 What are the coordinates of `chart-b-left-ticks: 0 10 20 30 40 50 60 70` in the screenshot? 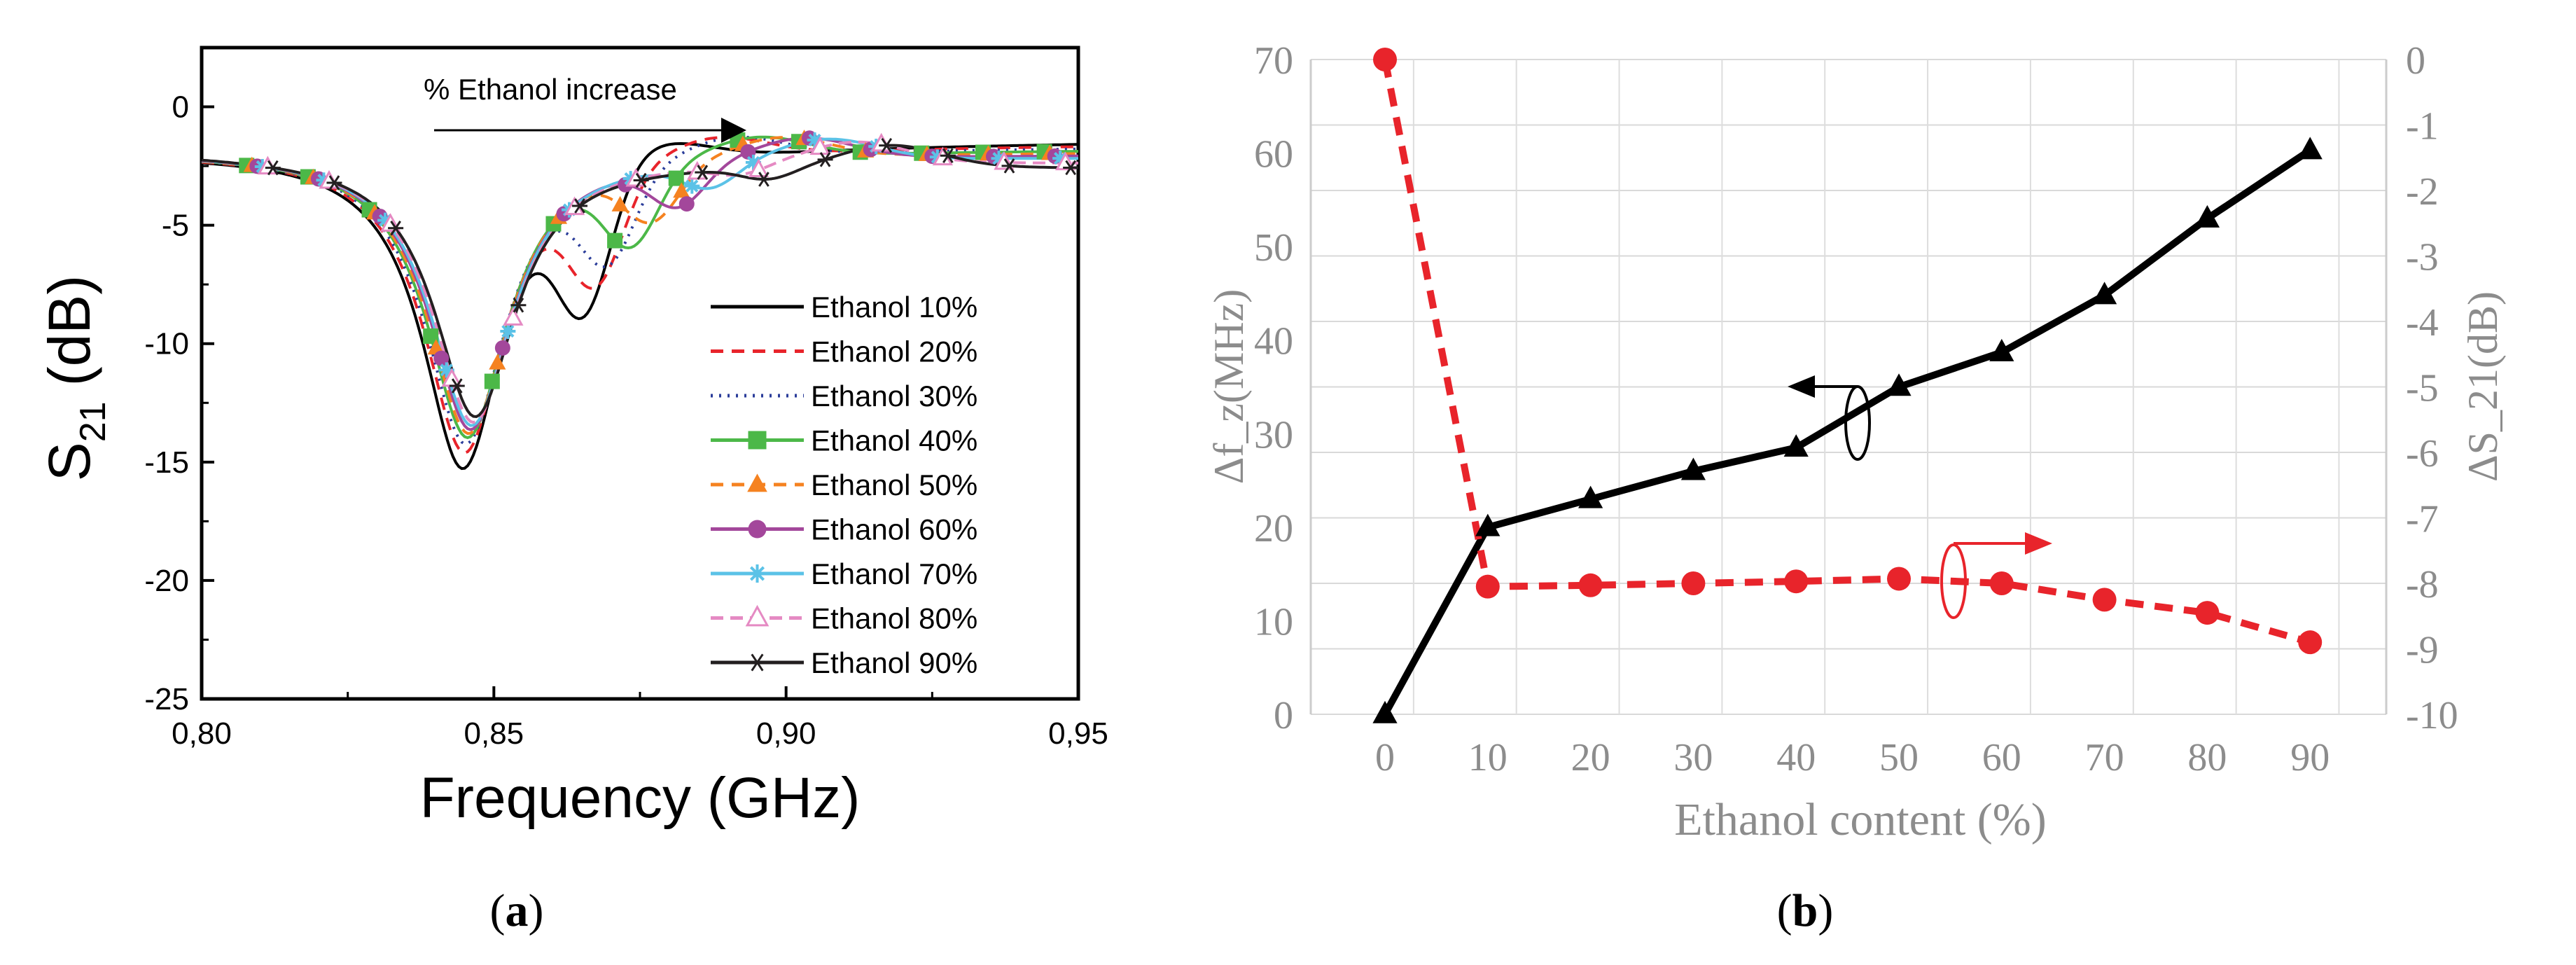 It's located at (1273, 388).